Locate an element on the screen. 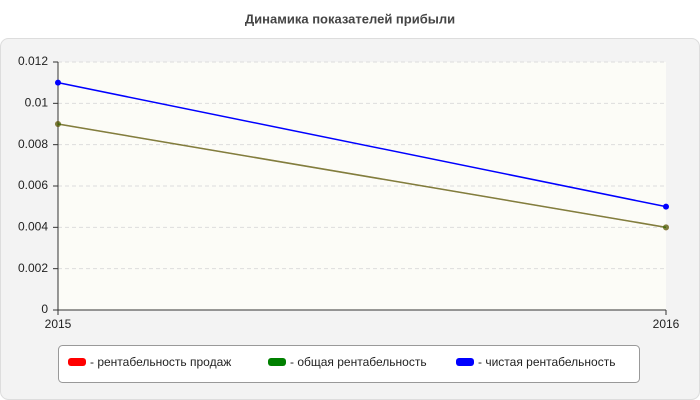  y-tick-label: 0.01 is located at coordinates (37, 103).